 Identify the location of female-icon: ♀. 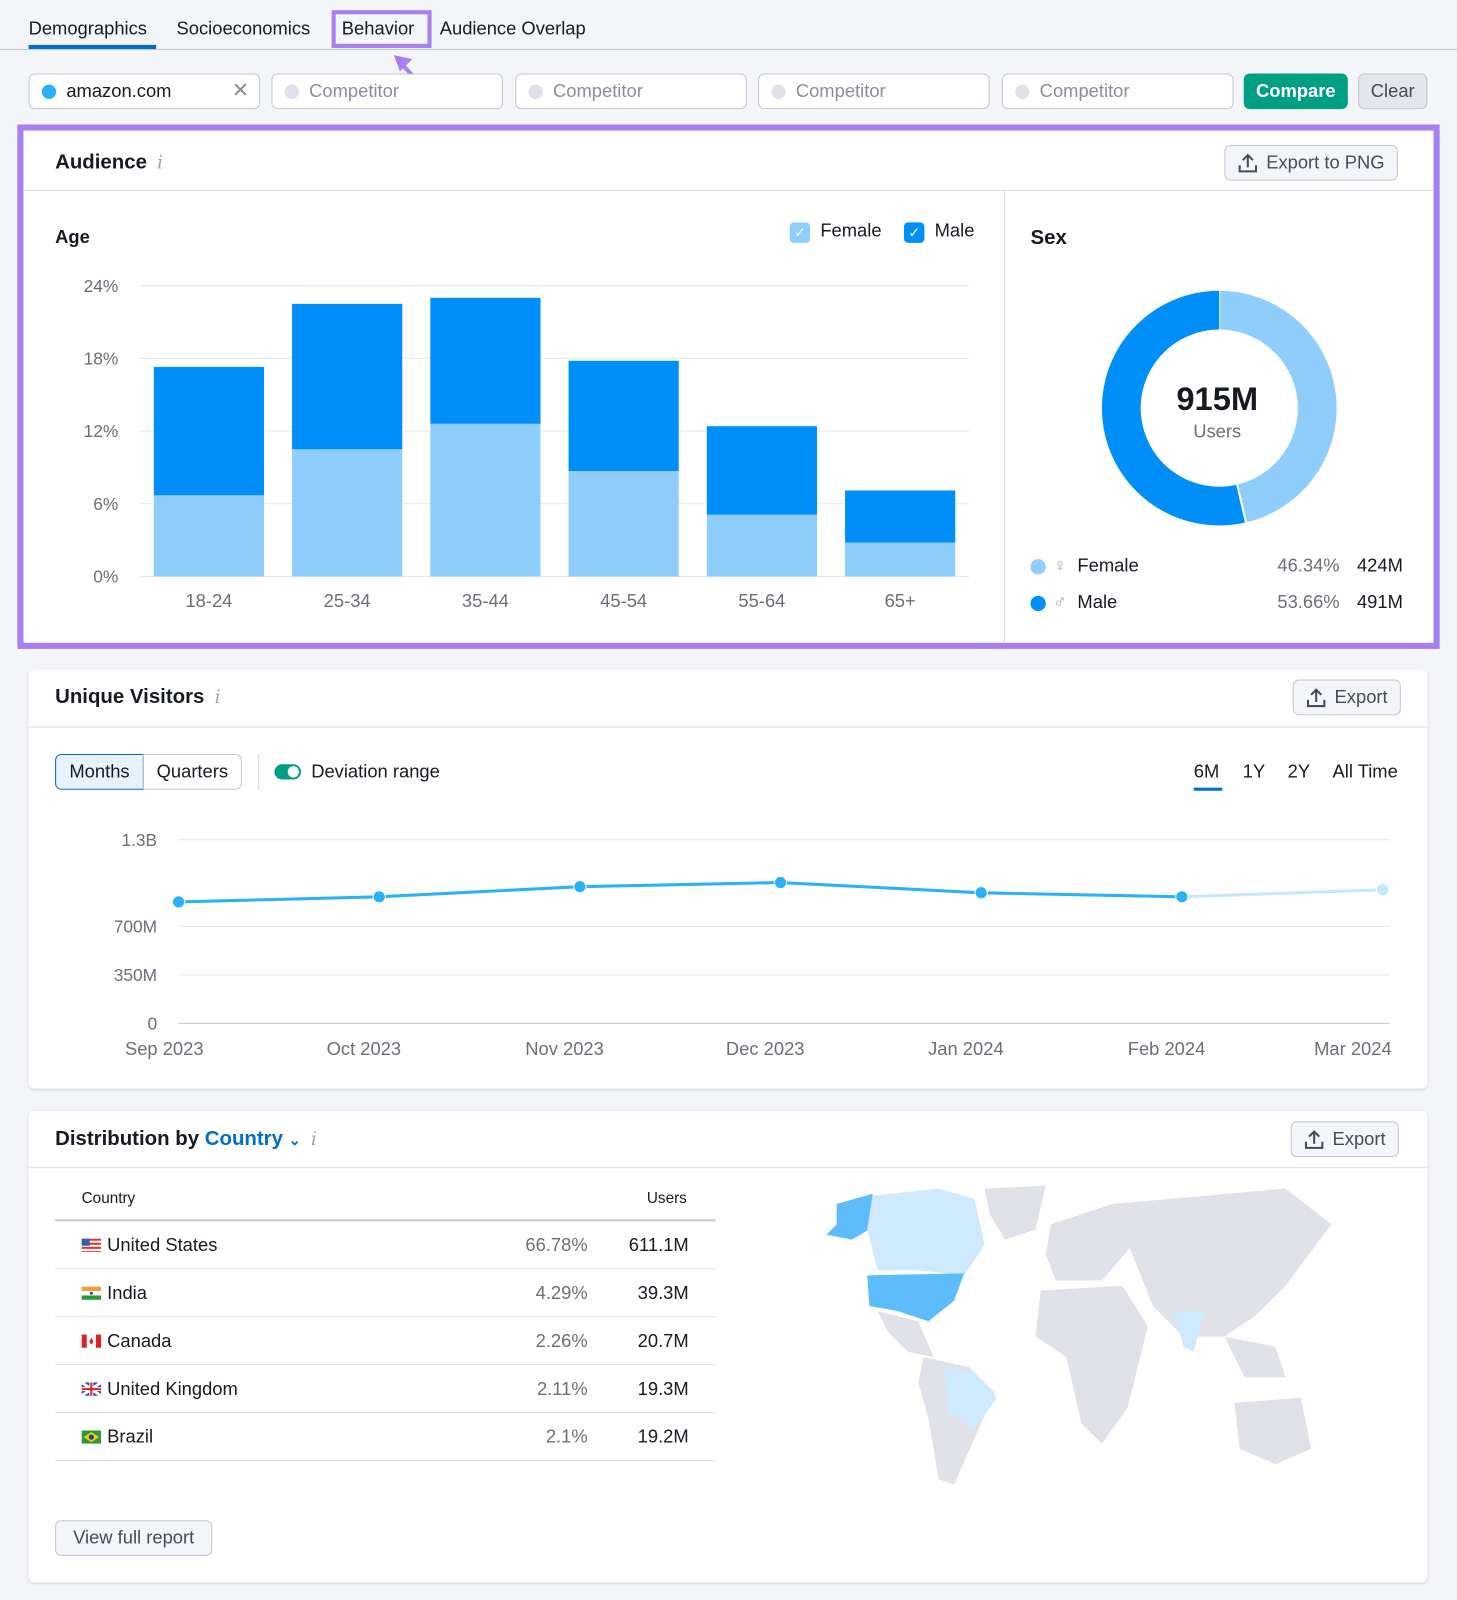
(1059, 565).